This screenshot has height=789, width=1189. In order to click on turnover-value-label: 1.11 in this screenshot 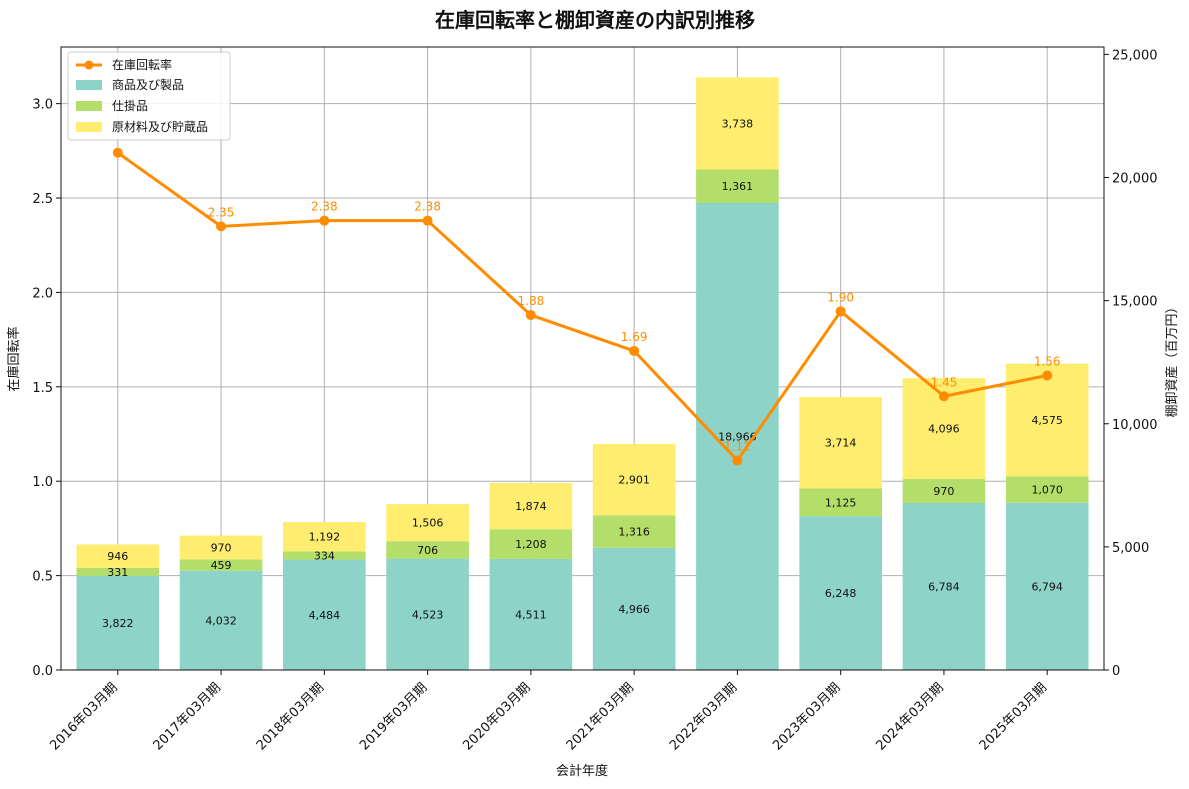, I will do `click(737, 446)`.